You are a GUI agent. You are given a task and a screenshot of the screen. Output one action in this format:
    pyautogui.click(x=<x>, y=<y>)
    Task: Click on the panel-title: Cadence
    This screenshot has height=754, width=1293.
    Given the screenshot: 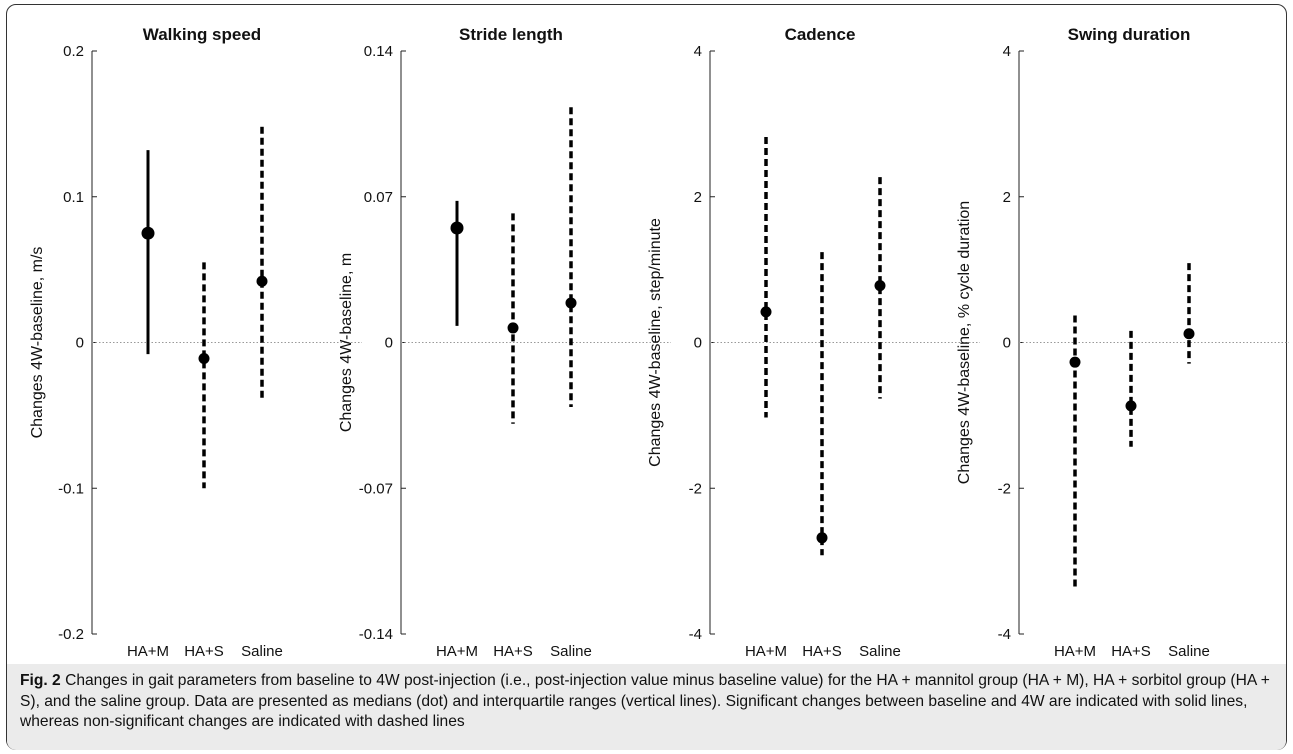 What is the action you would take?
    pyautogui.click(x=820, y=34)
    